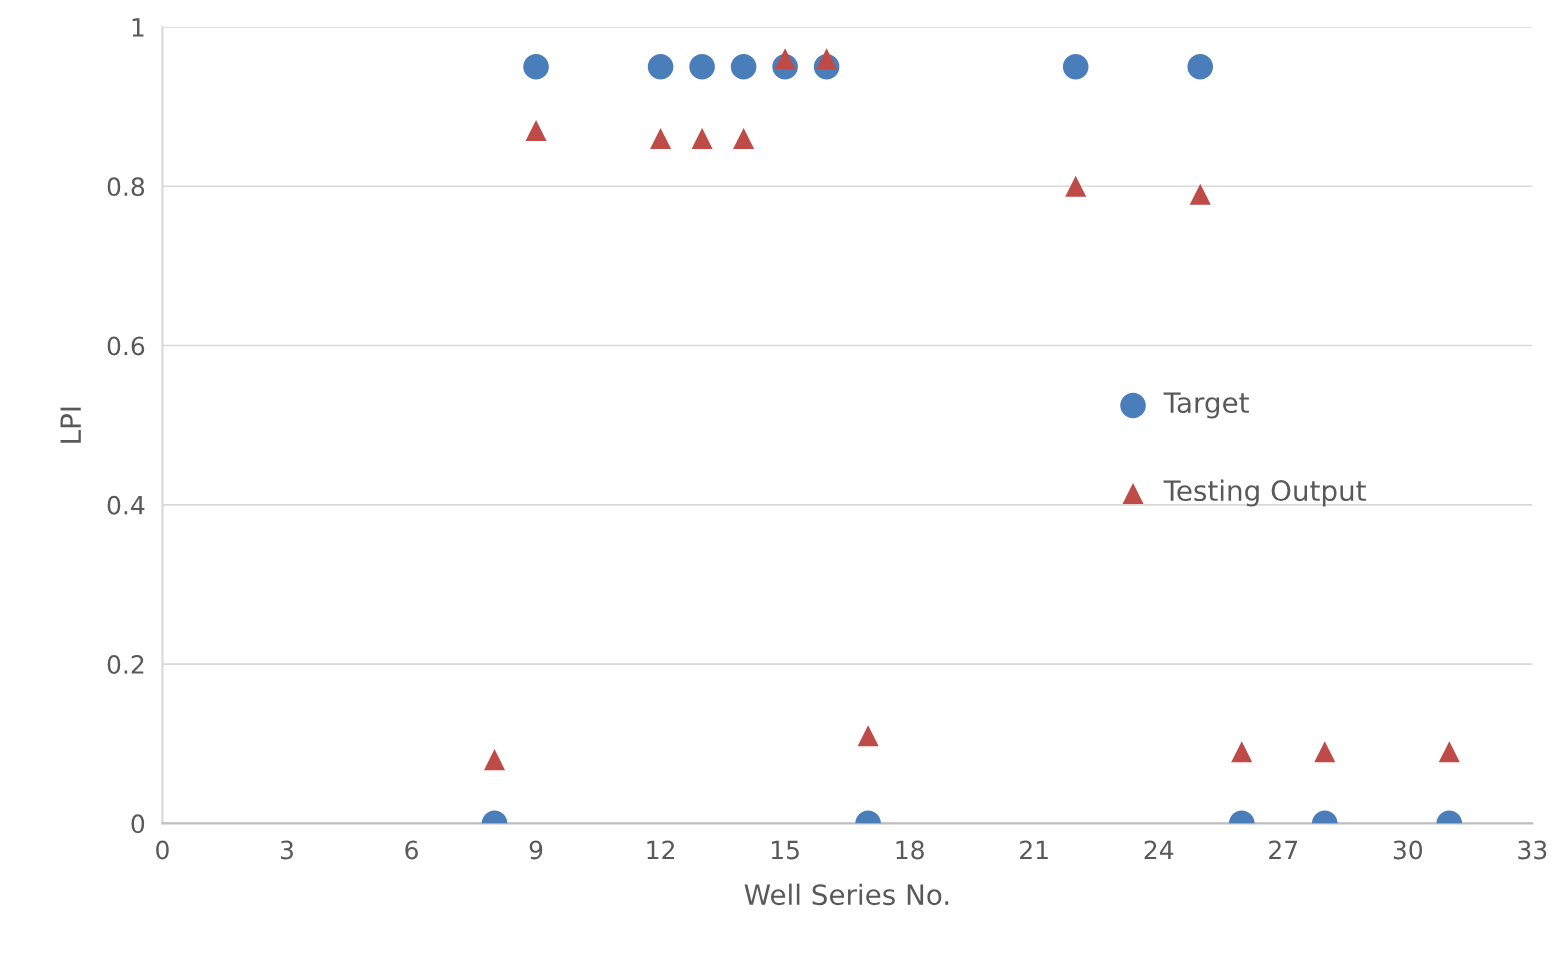  I want to click on legend-label: Testing Output, so click(1264, 493).